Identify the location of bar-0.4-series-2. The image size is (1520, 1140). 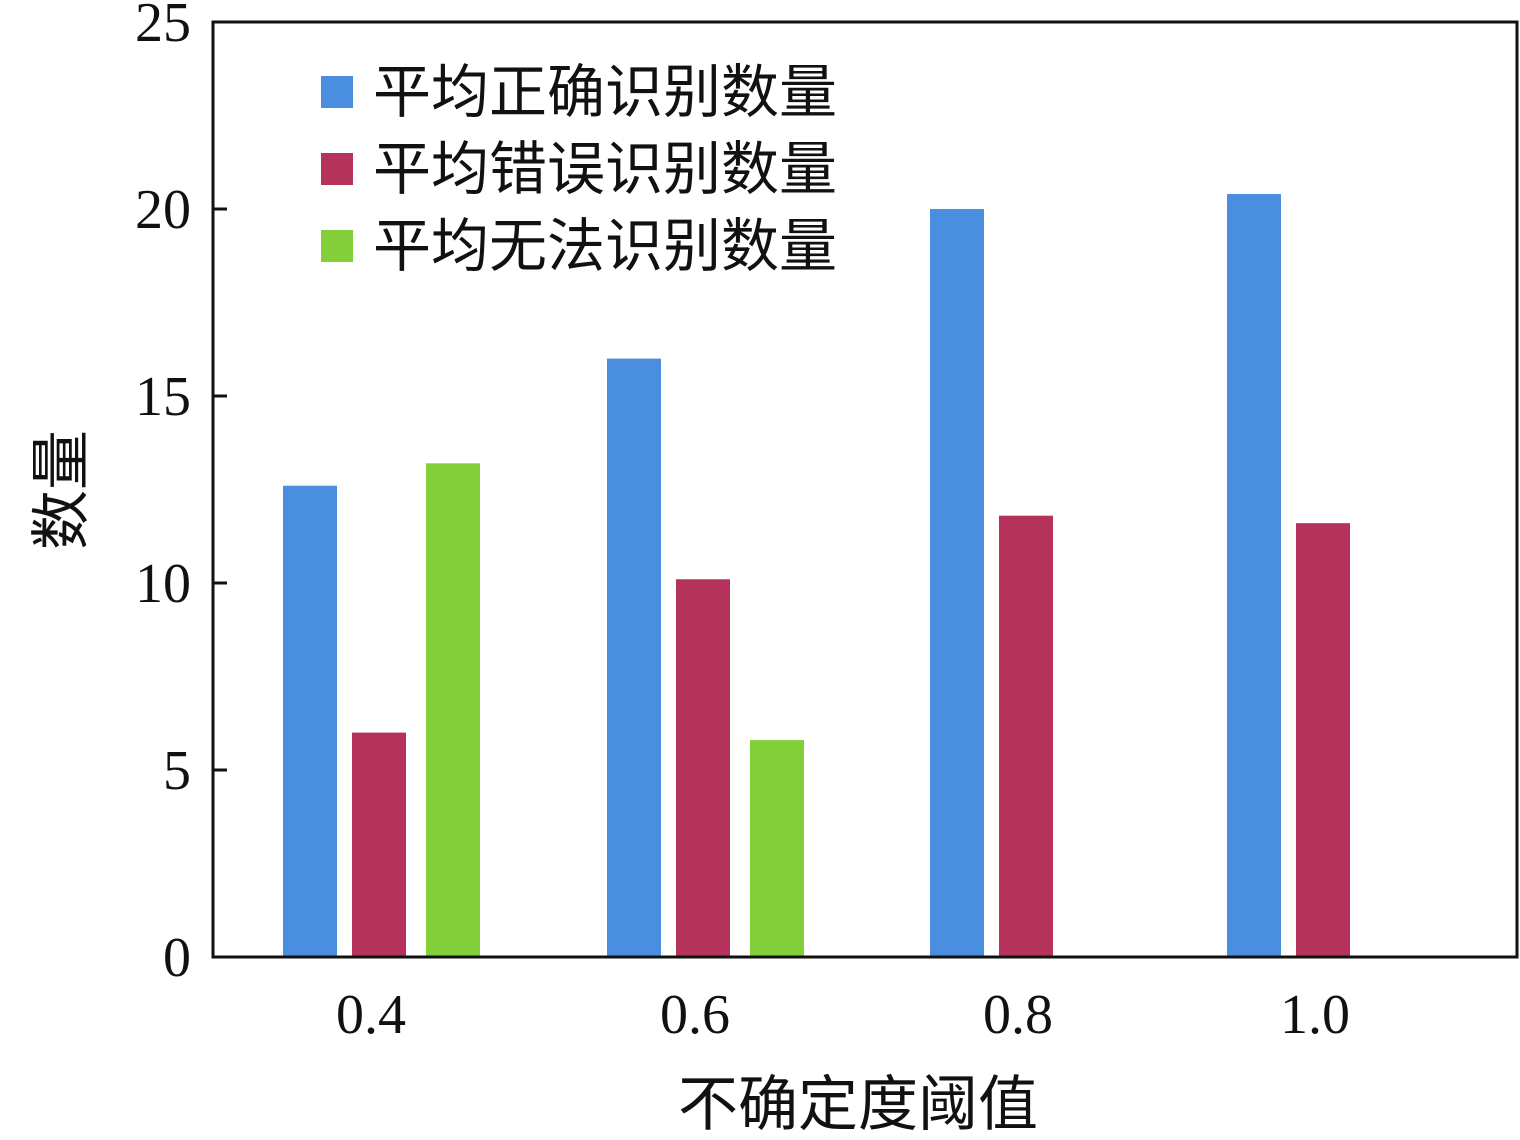
(379, 844).